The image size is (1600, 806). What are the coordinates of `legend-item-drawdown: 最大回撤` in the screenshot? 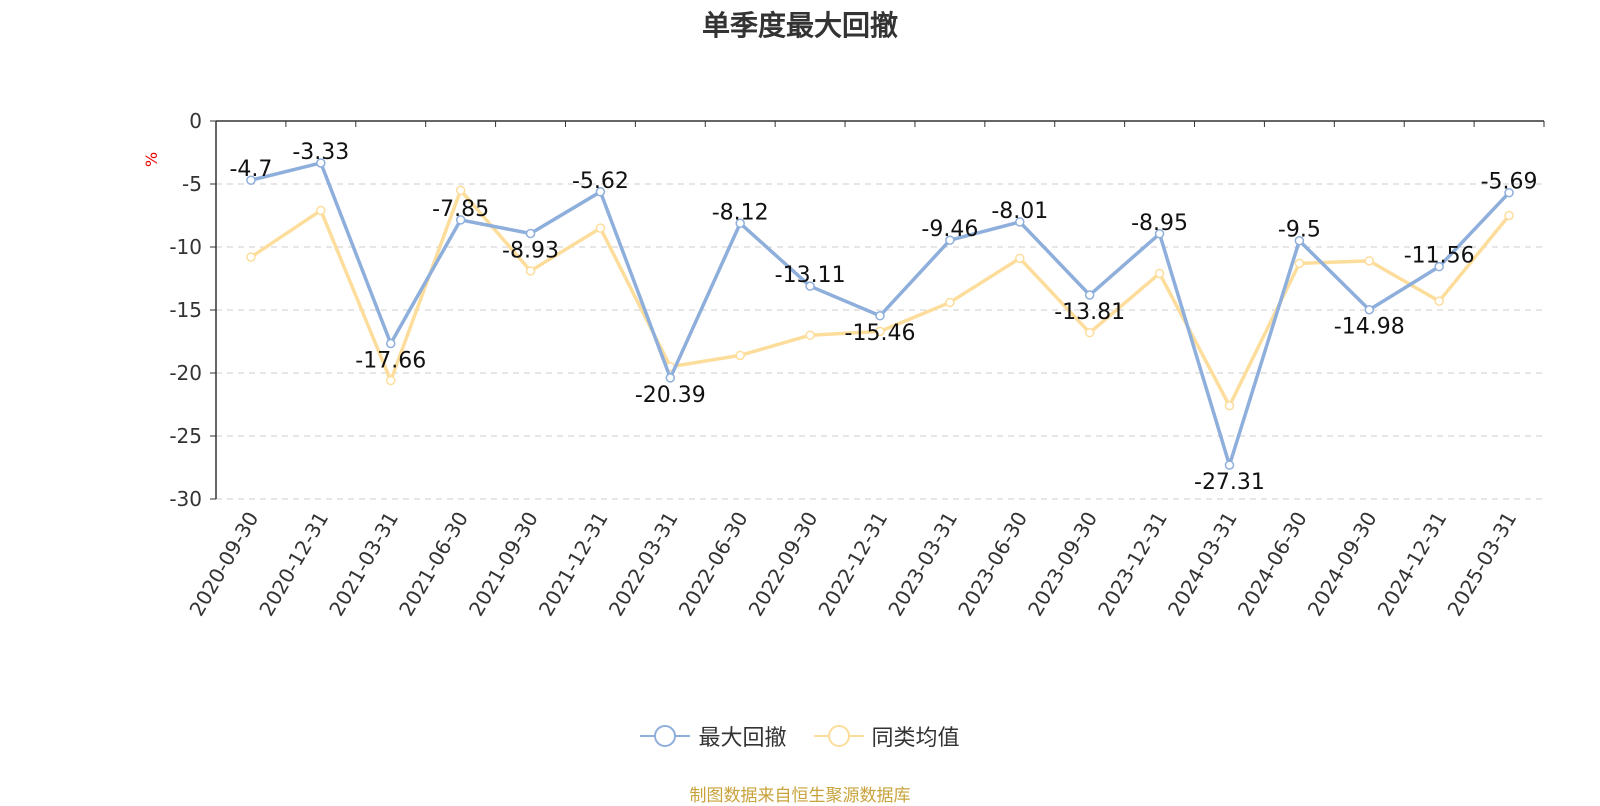 It's located at (713, 736).